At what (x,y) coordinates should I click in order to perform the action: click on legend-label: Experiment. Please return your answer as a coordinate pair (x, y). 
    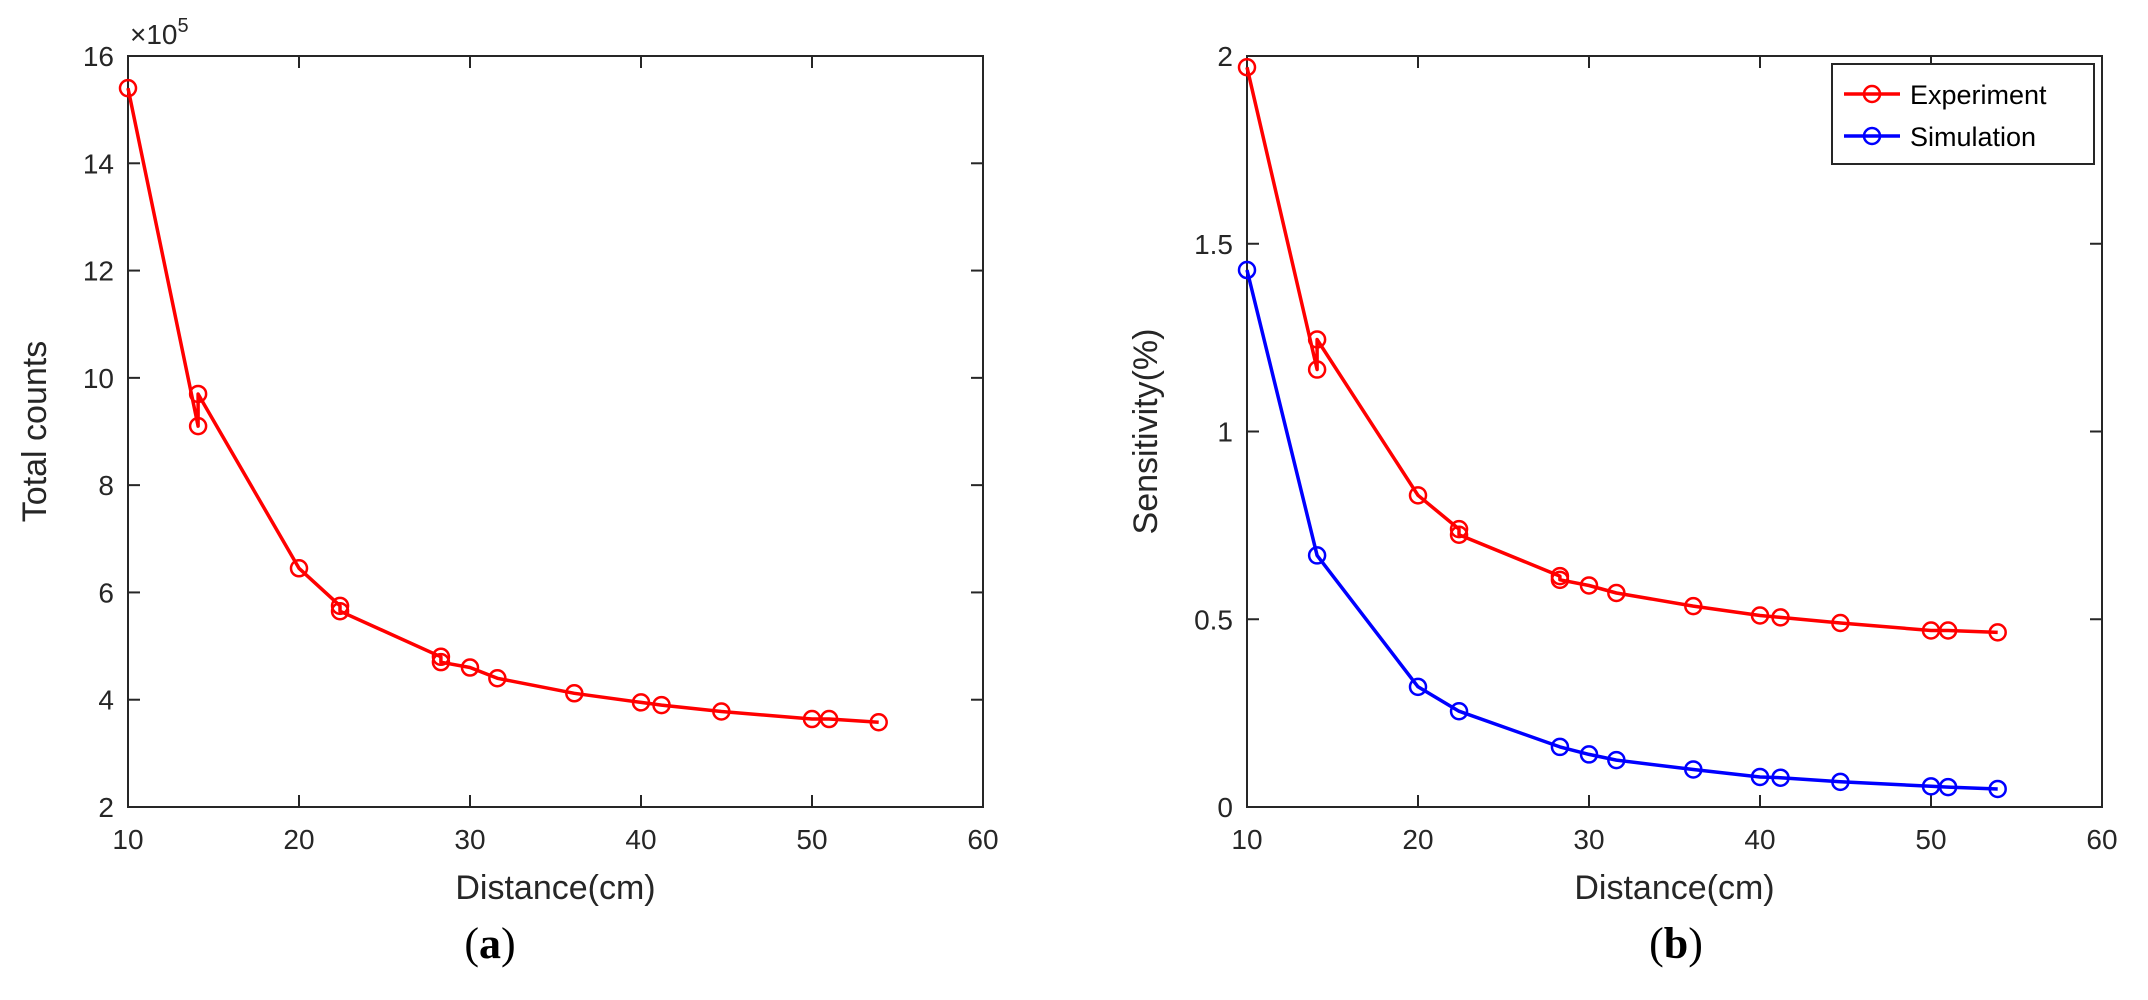
    Looking at the image, I should click on (1978, 95).